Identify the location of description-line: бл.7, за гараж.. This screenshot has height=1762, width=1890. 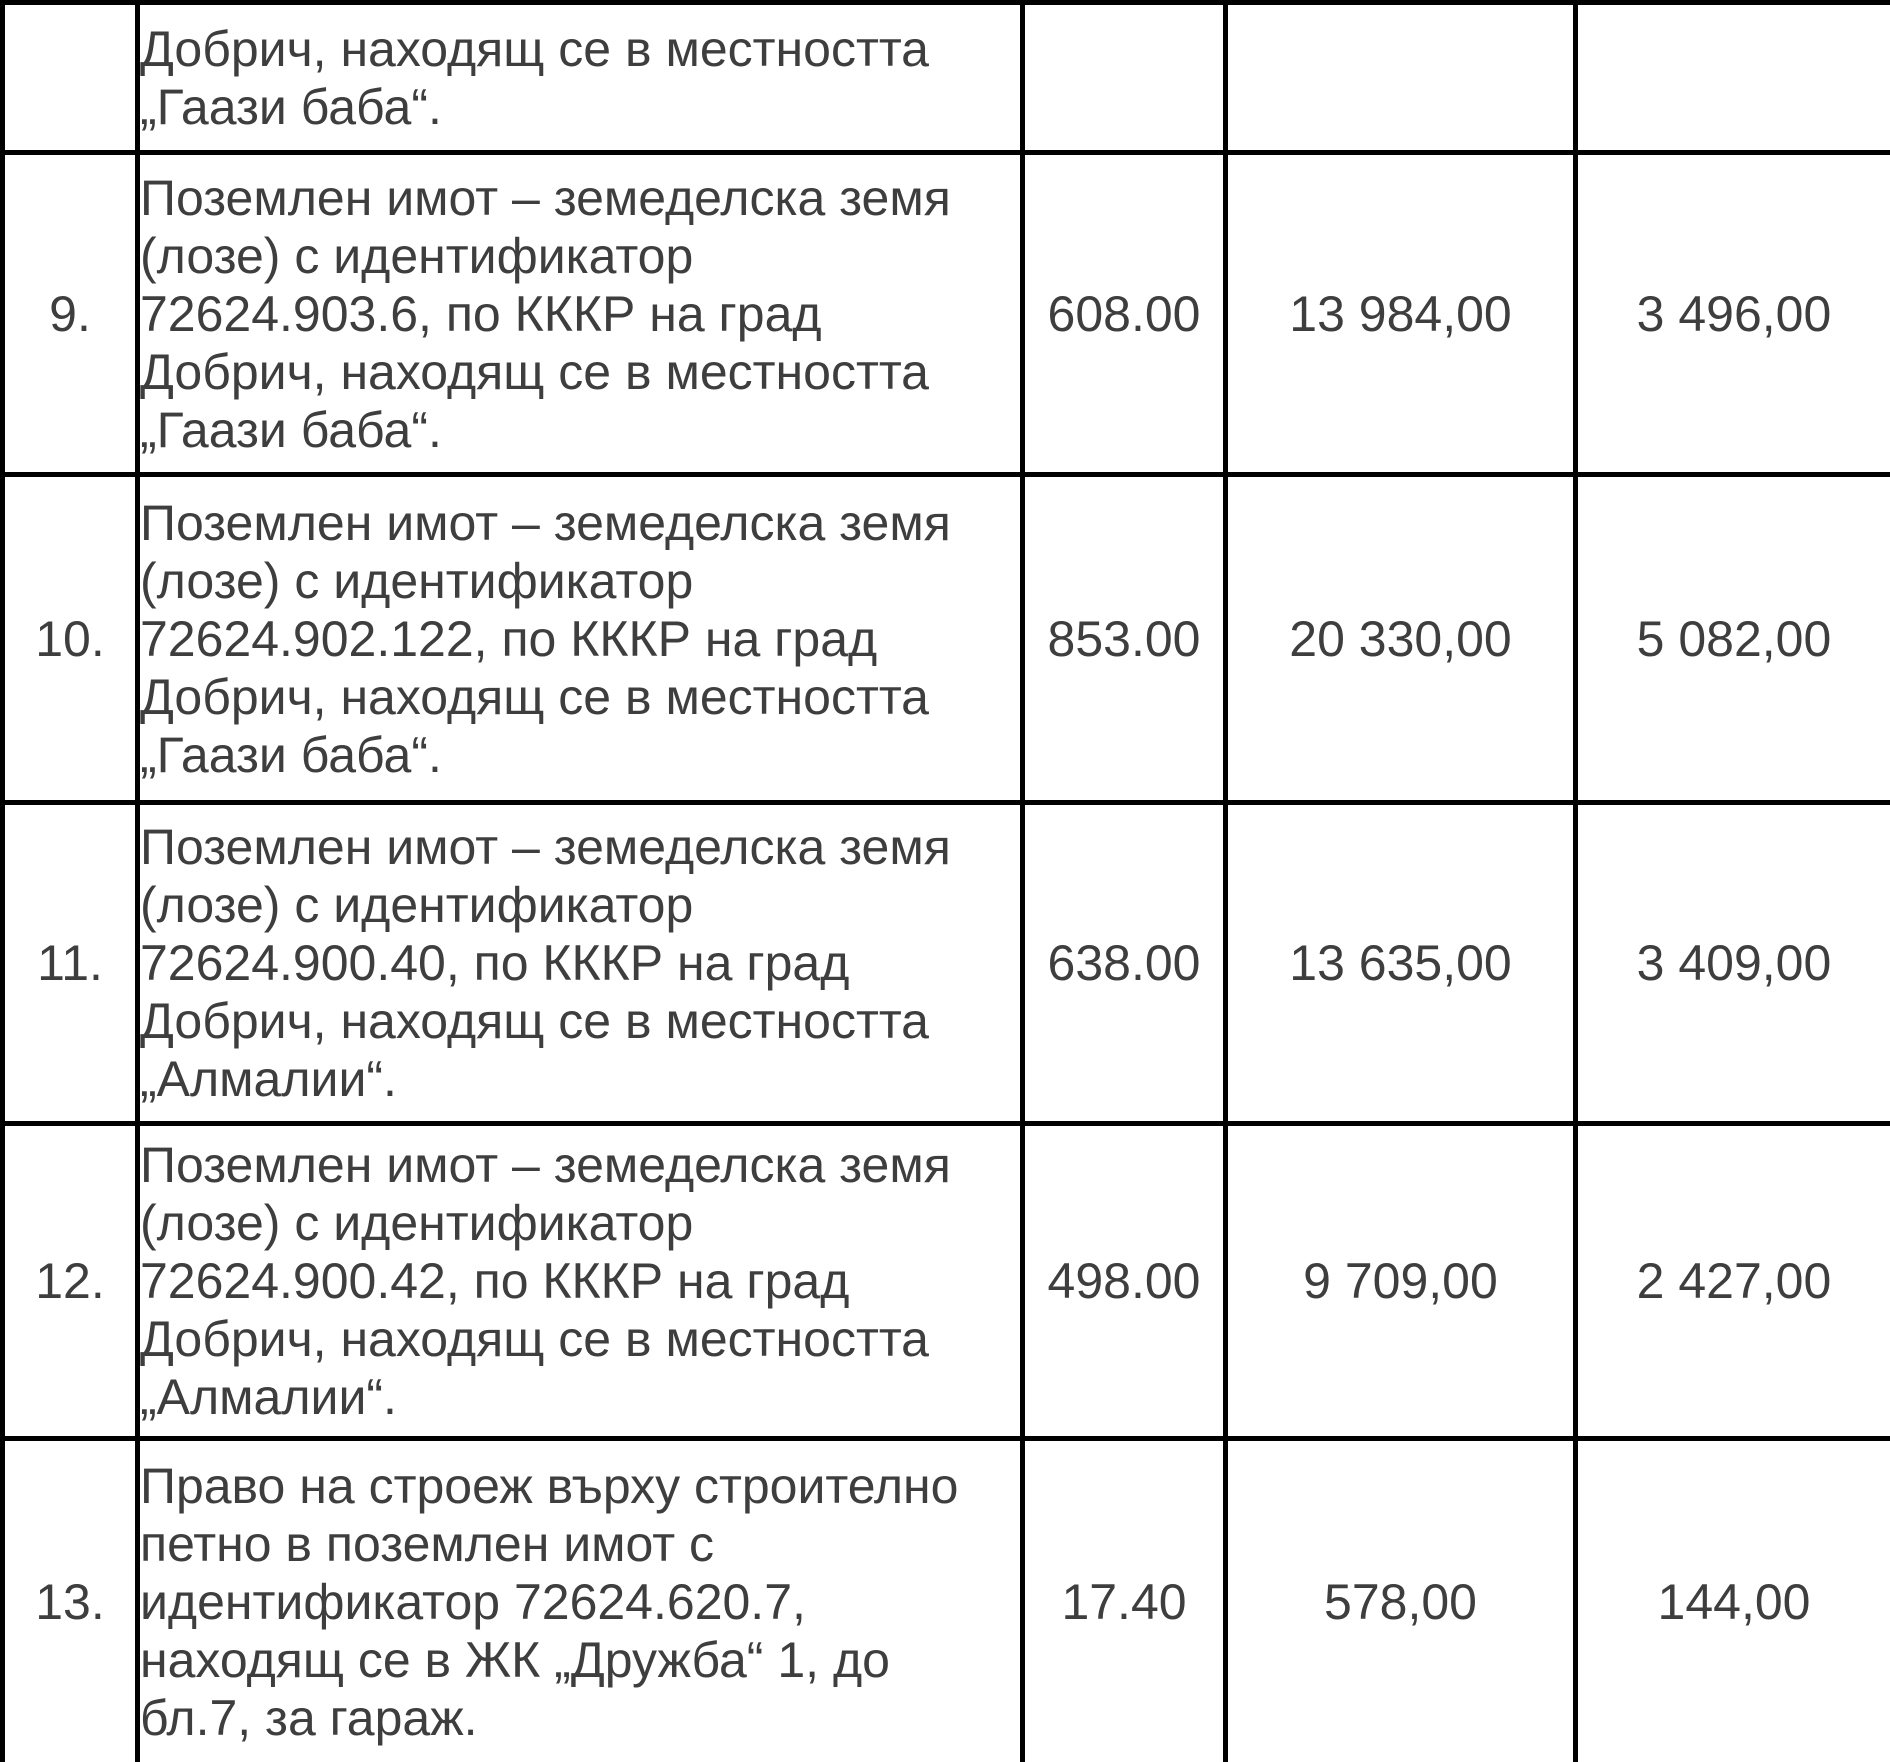
(309, 1717).